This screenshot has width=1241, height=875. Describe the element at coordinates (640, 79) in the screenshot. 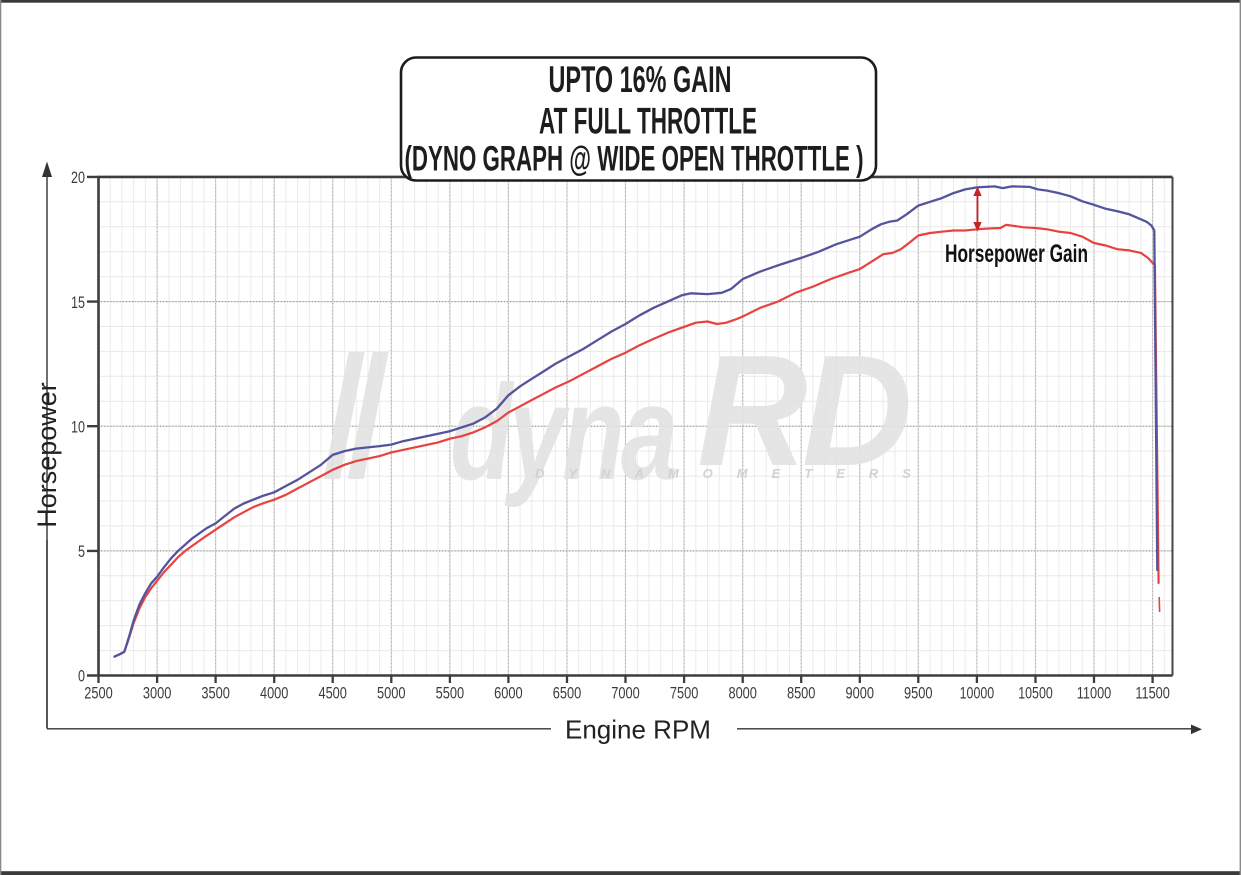

I see `svg-text: UPTO 16% GAIN` at that location.